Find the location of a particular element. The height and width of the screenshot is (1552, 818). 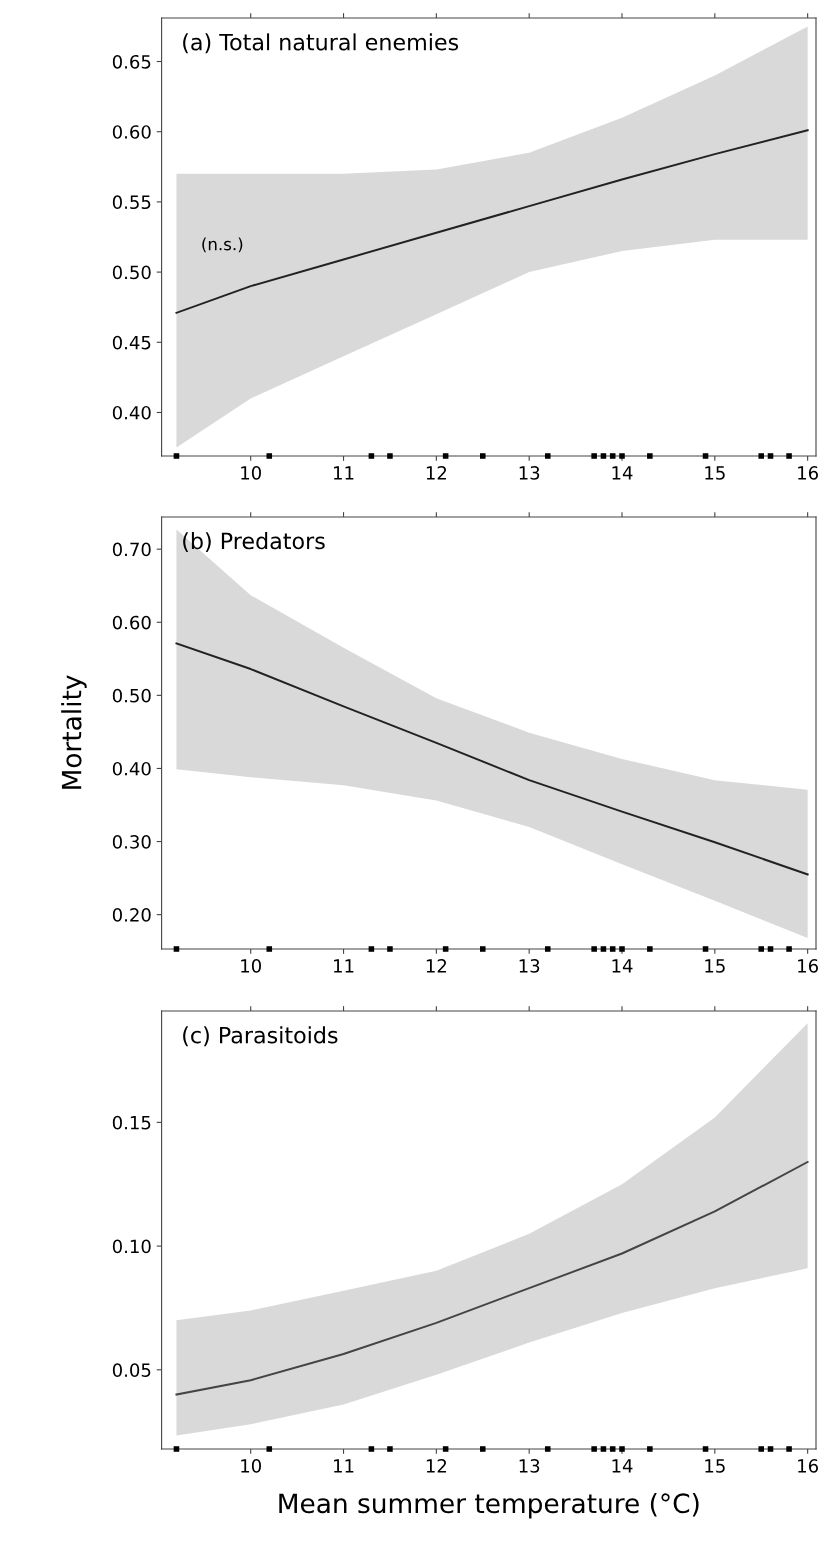

y-tick-label: 0.30 is located at coordinates (131, 842).